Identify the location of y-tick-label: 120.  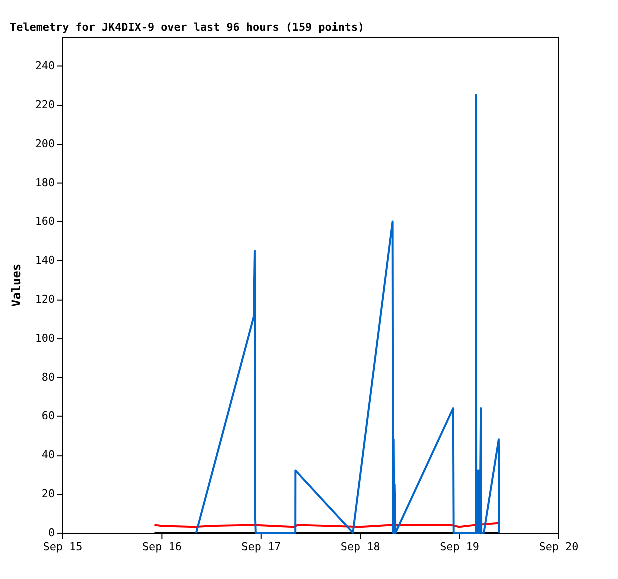
(45, 299).